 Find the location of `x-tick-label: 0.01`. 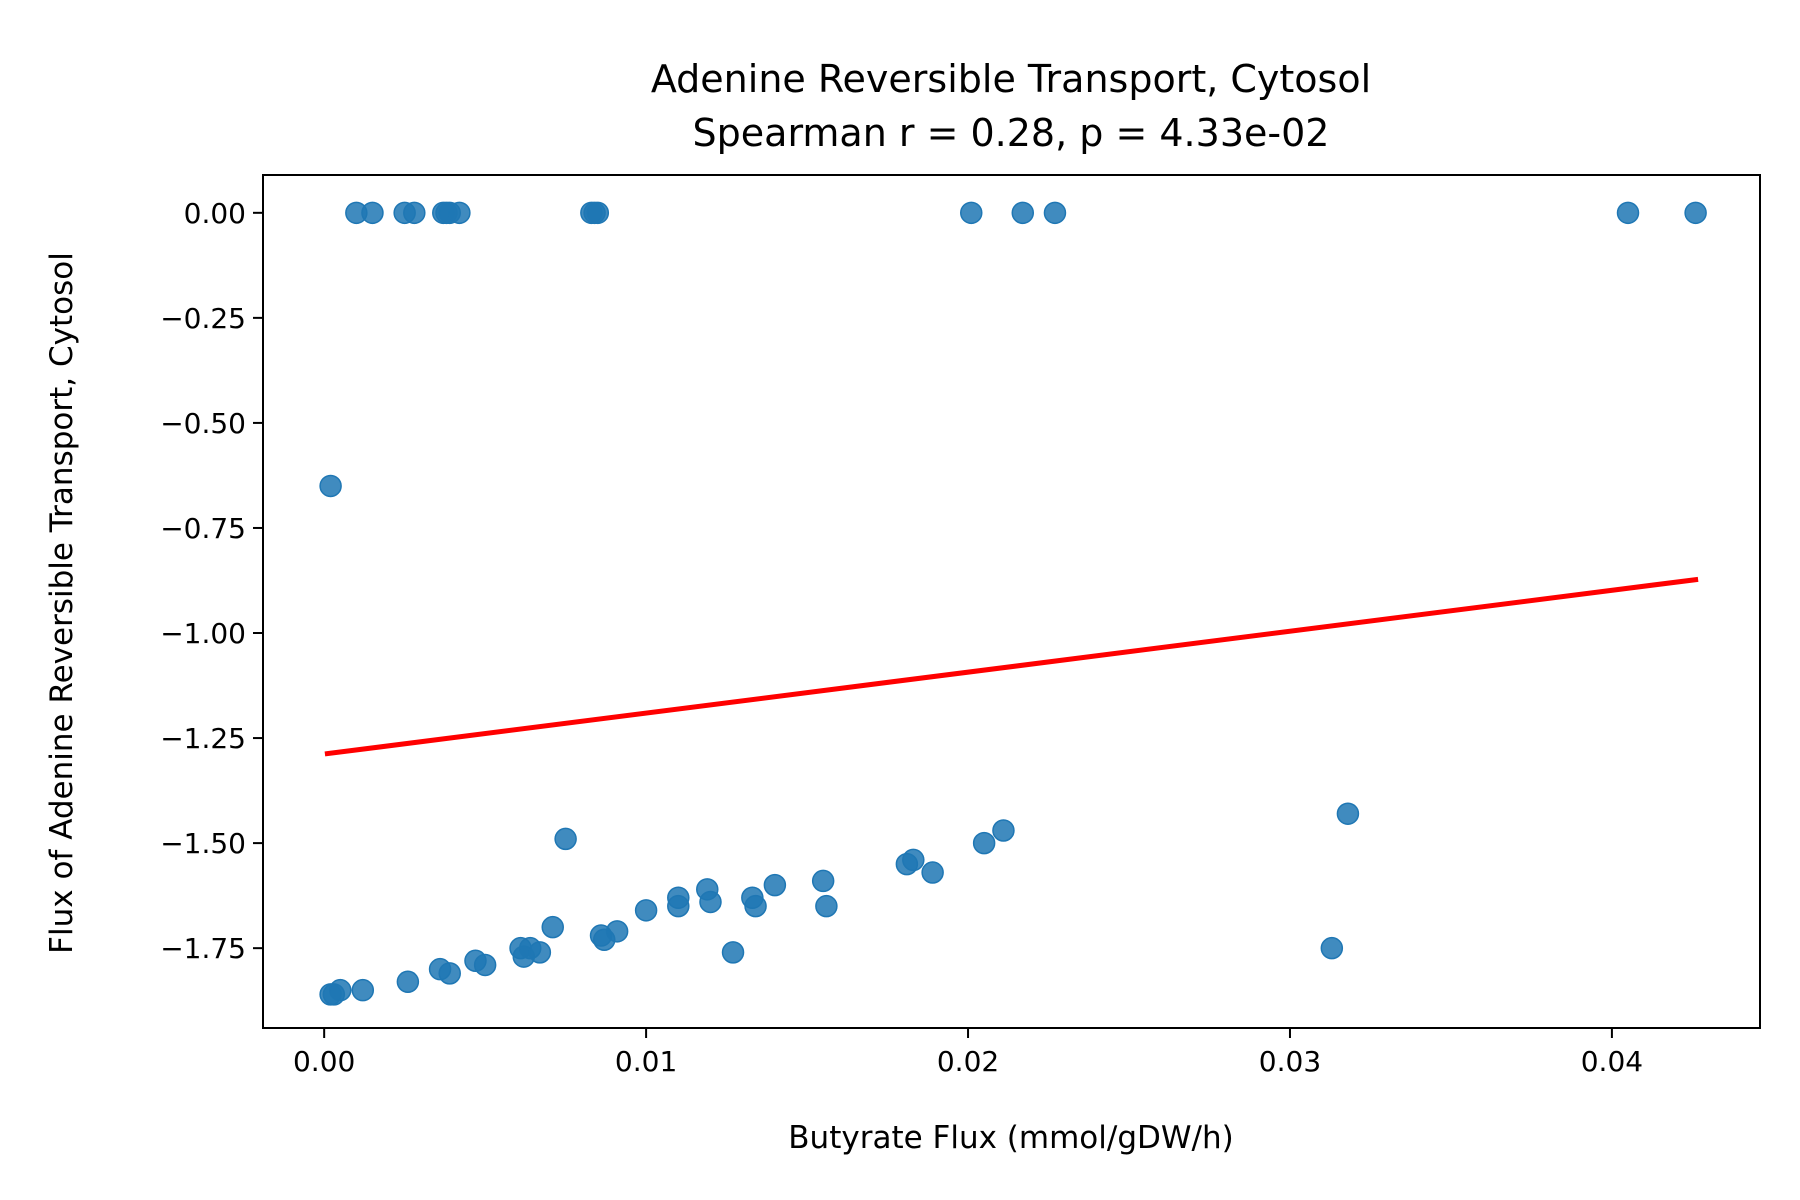

x-tick-label: 0.01 is located at coordinates (646, 1061).